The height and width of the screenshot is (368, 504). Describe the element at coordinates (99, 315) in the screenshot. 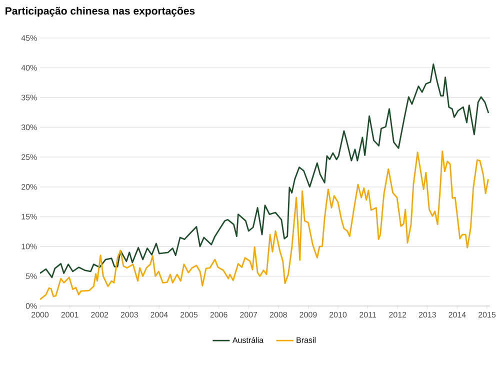

I see `x-tick-label: 2002` at that location.